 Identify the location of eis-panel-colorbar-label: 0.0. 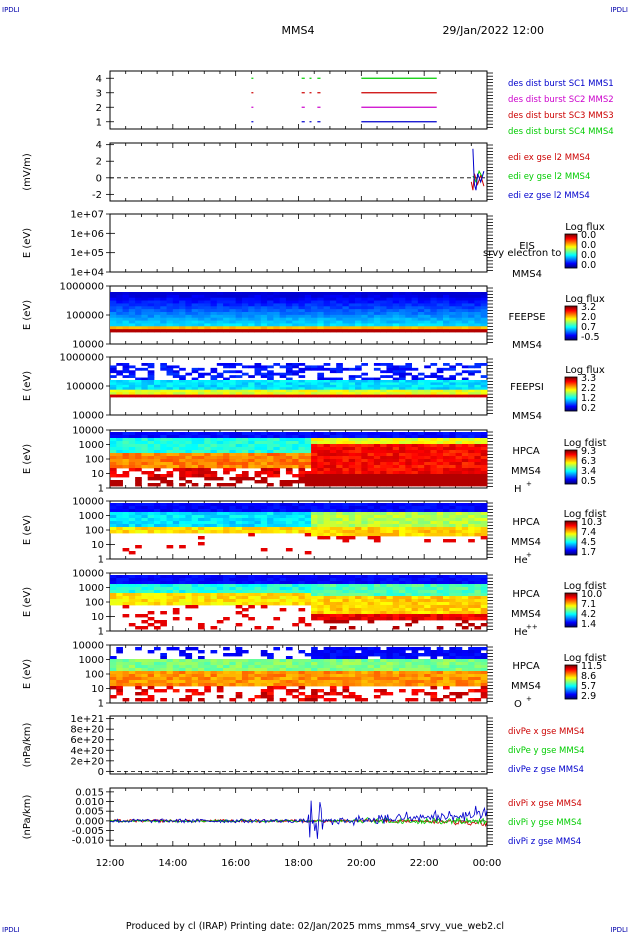
(588, 265).